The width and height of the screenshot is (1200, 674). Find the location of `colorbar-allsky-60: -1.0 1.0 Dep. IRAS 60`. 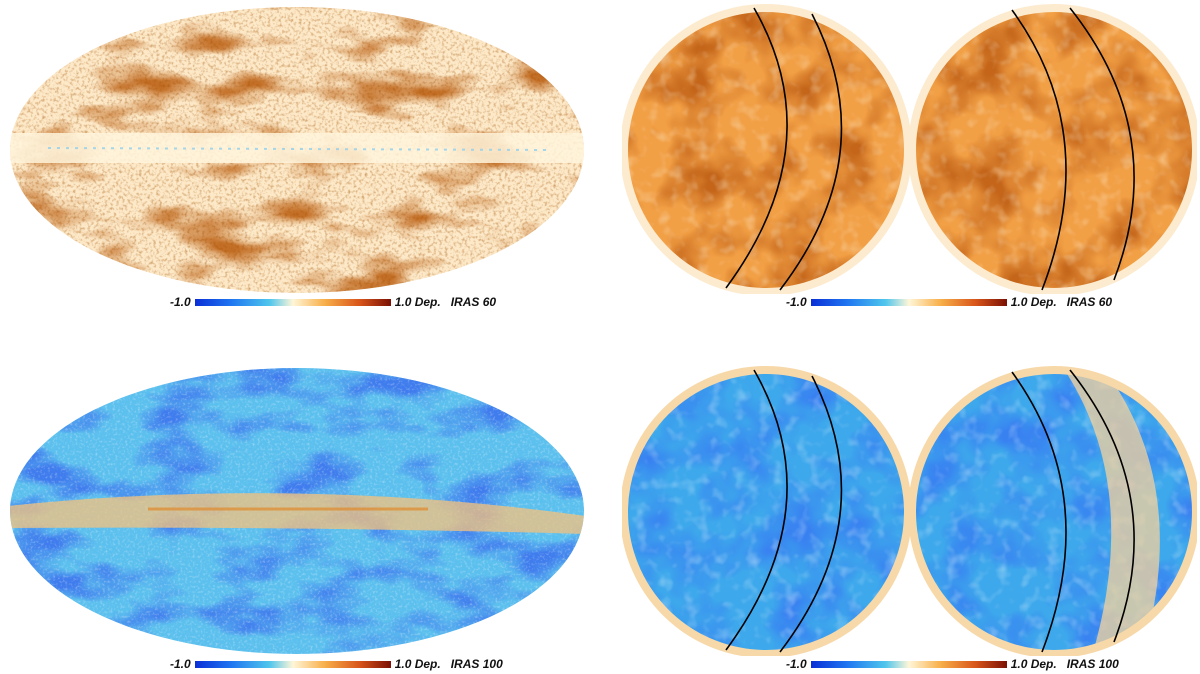

colorbar-allsky-60: -1.0 1.0 Dep. IRAS 60 is located at coordinates (333, 302).